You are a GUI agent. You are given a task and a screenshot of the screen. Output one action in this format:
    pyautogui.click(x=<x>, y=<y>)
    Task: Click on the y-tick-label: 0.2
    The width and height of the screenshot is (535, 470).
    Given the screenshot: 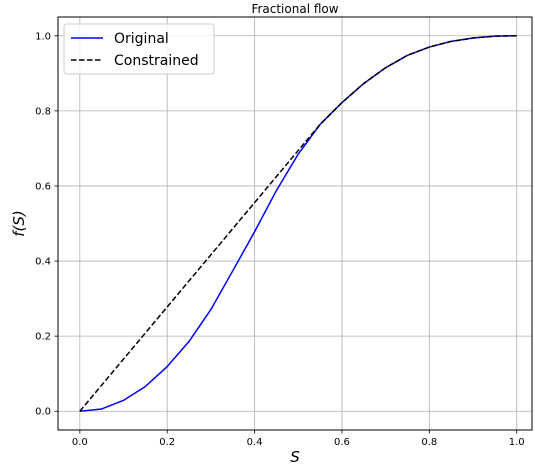 What is the action you would take?
    pyautogui.click(x=43, y=337)
    